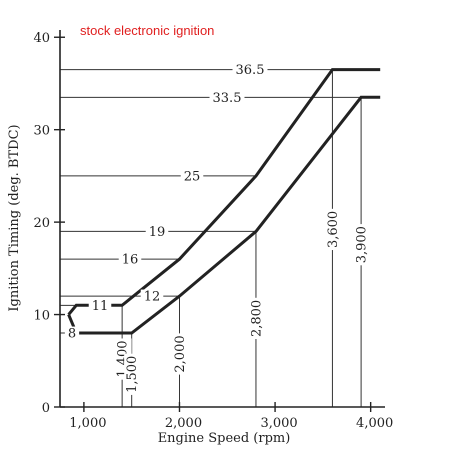 Image resolution: width=455 pixels, height=458 pixels. What do you see at coordinates (183, 423) in the screenshot?
I see `x-tick-label: 2,000` at bounding box center [183, 423].